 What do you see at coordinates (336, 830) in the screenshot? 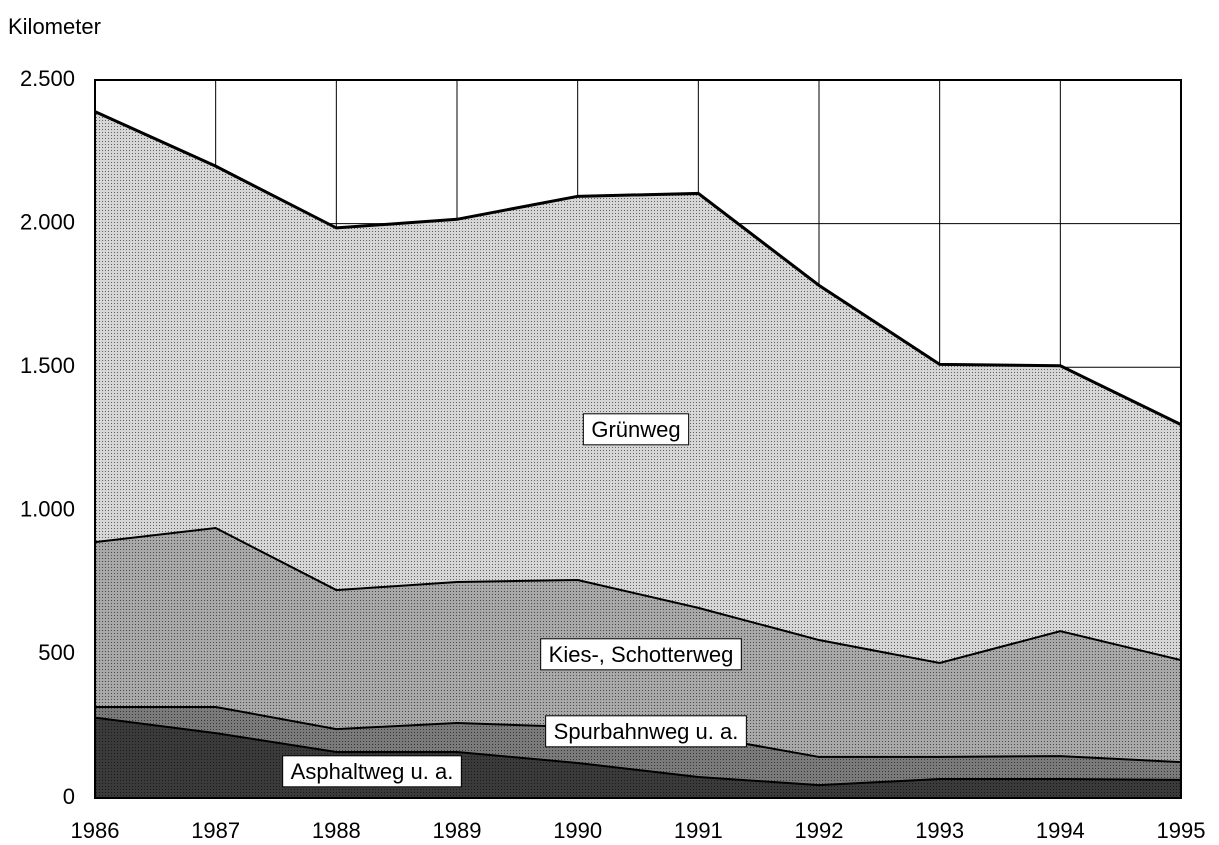
I see `x-tick-label: 1988` at bounding box center [336, 830].